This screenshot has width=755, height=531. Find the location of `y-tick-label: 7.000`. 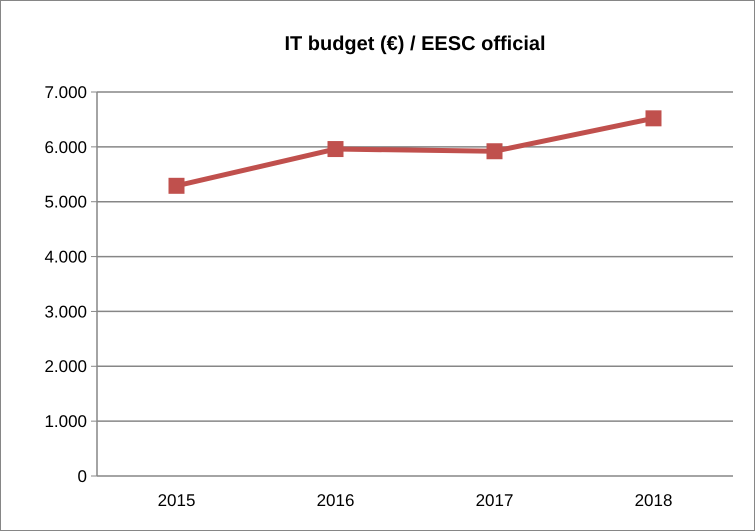

y-tick-label: 7.000 is located at coordinates (65, 92).